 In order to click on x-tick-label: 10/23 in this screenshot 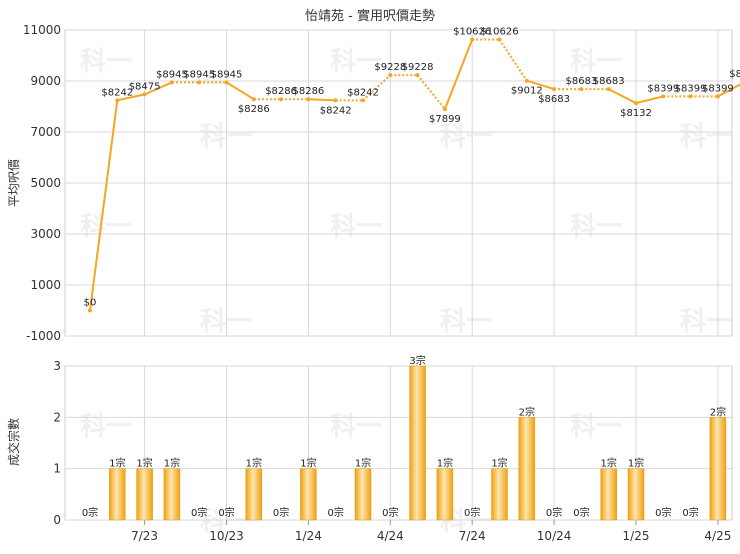, I will do `click(226, 536)`.